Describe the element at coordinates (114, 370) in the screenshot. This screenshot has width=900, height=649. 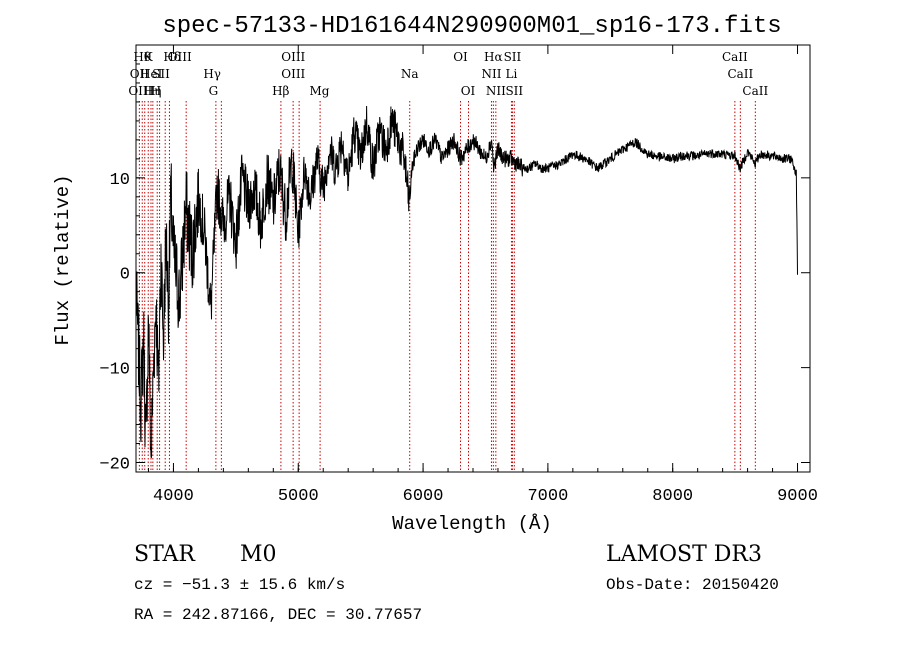
I see `y-tick-label: −10` at that location.